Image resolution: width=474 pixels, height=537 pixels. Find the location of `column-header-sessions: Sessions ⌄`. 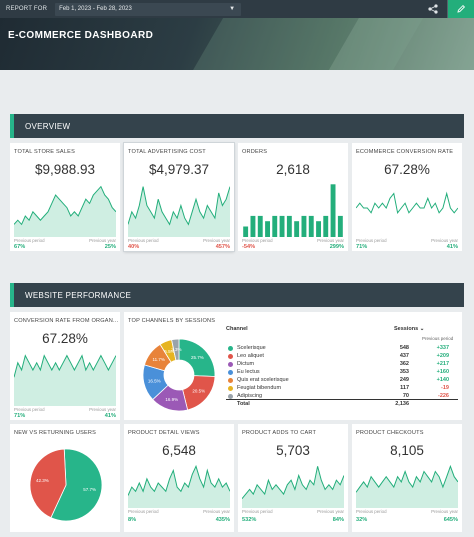

column-header-sessions: Sessions ⌄ is located at coordinates (409, 329).